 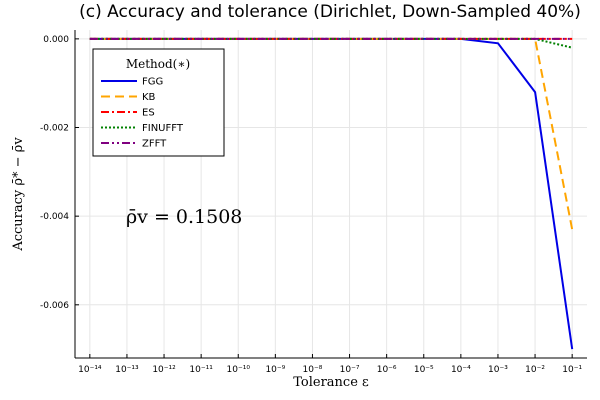 I want to click on x-tick-label: 10⁻⁵, so click(x=424, y=370).